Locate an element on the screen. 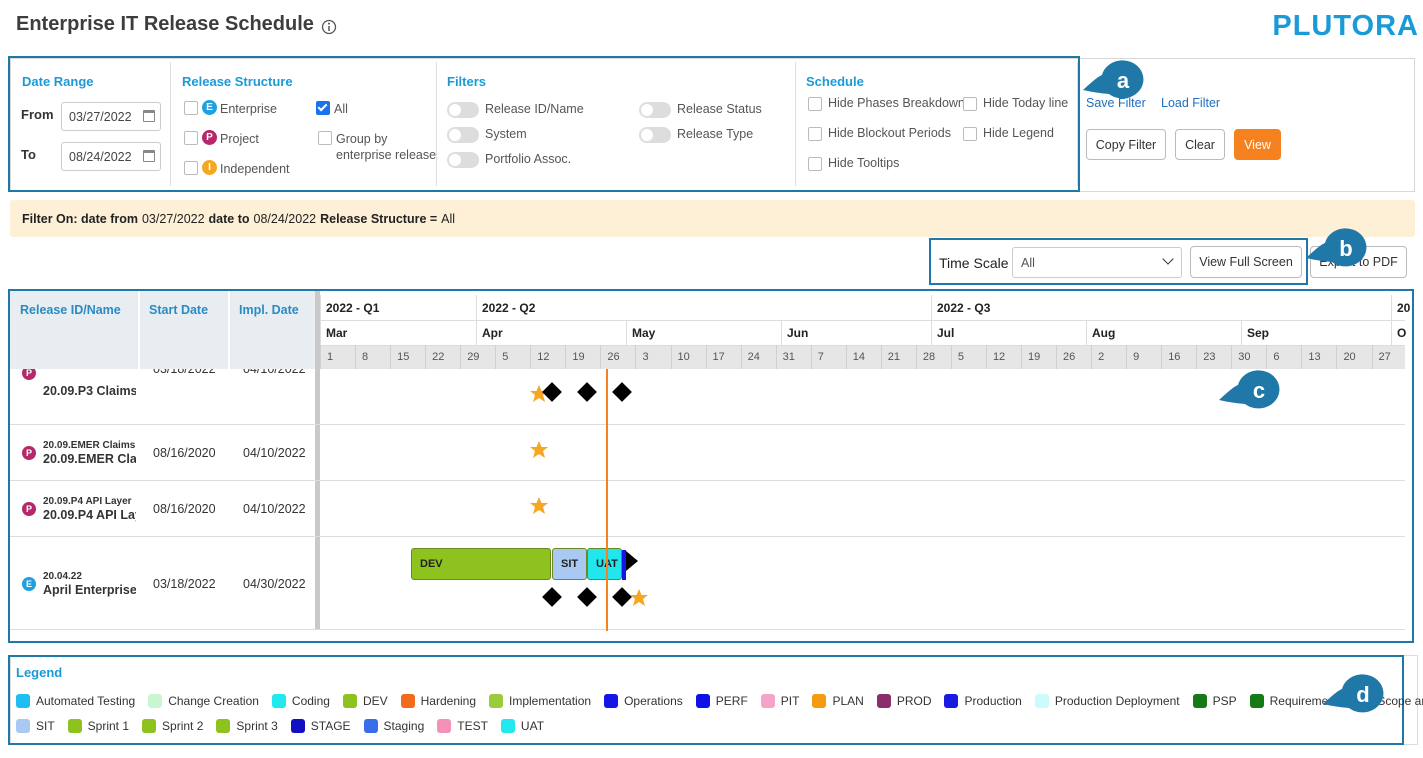 The width and height of the screenshot is (1423, 758). phase-bar: DEV is located at coordinates (481, 564).